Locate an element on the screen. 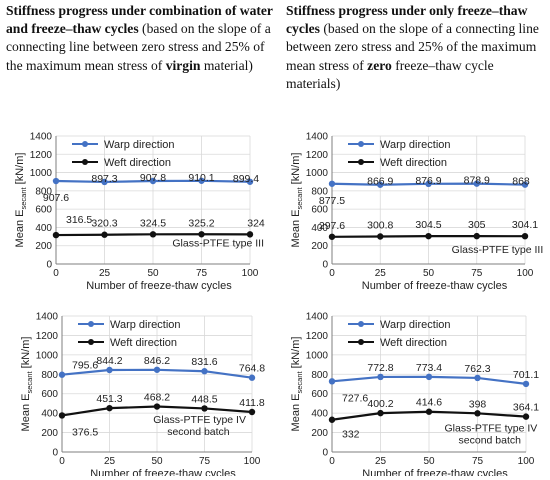  data-label: 897.3 is located at coordinates (104, 179).